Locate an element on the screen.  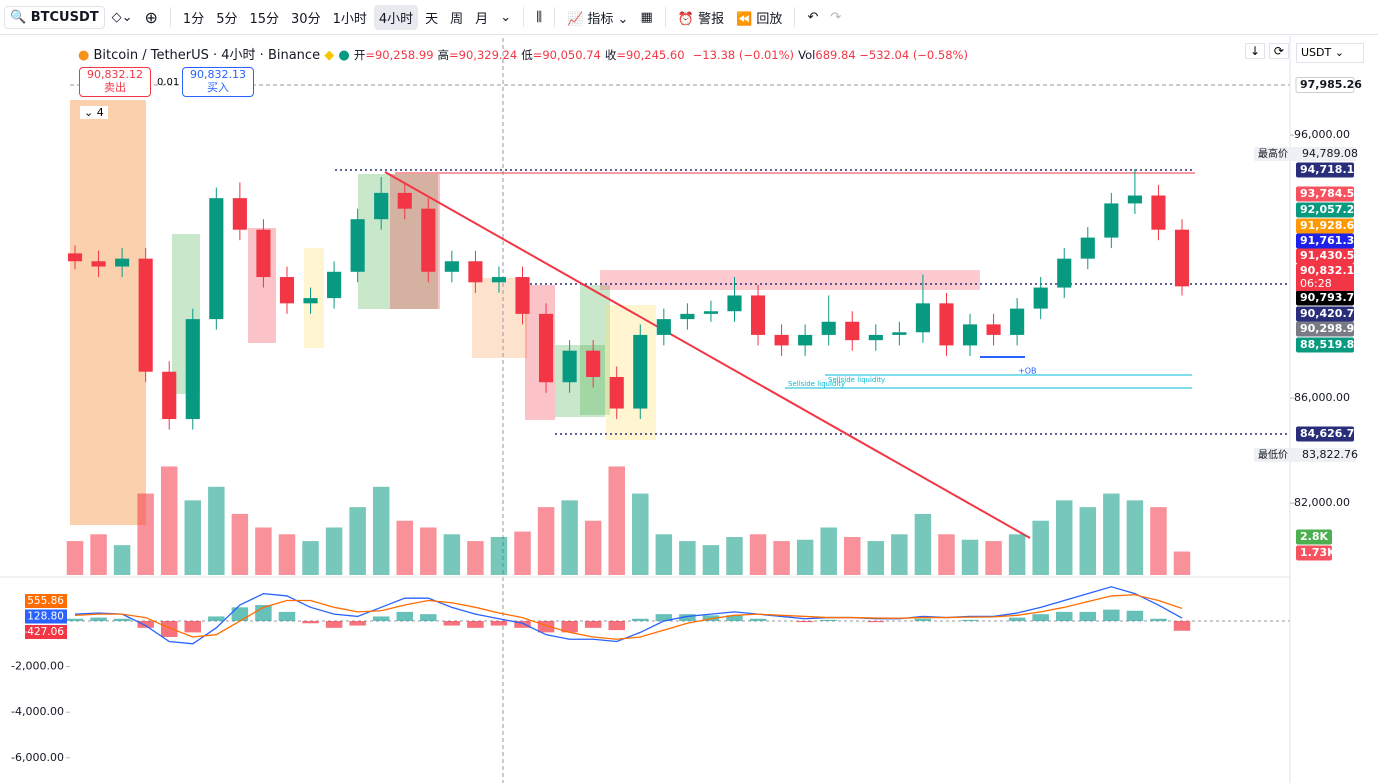
macd-macd_line is located at coordinates (628, 615).